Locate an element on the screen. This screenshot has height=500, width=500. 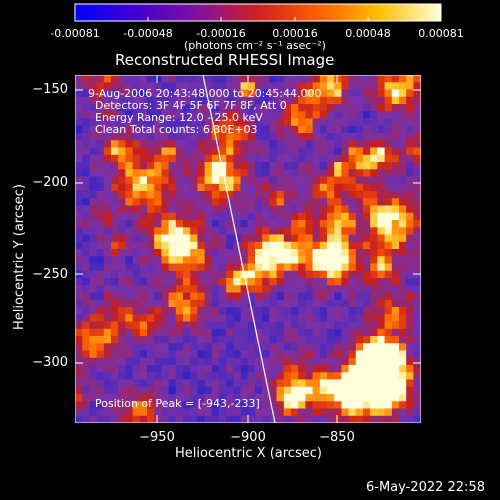
peak-position-label: Position of Peak = [-943,-233] is located at coordinates (177, 403).